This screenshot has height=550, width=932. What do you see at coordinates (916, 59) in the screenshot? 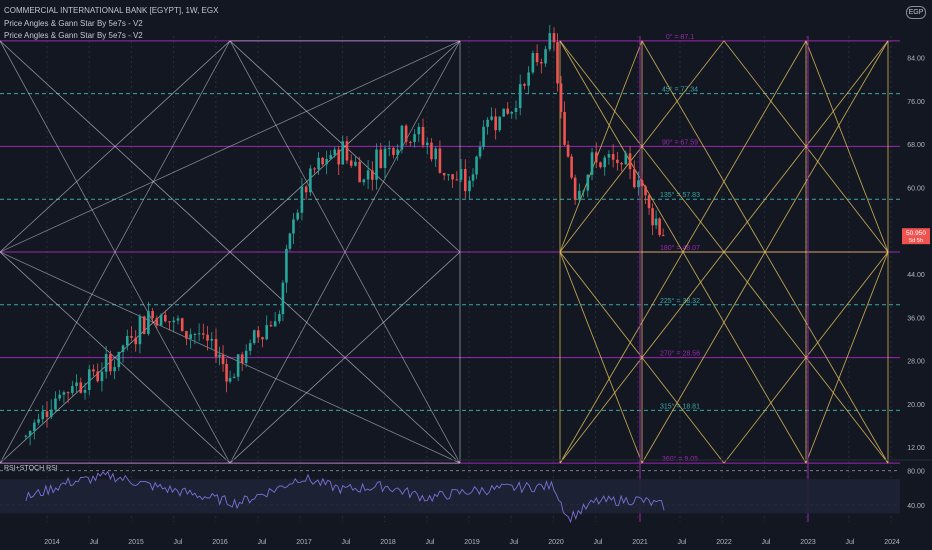
I see `y-tick-label: 84.00` at bounding box center [916, 59].